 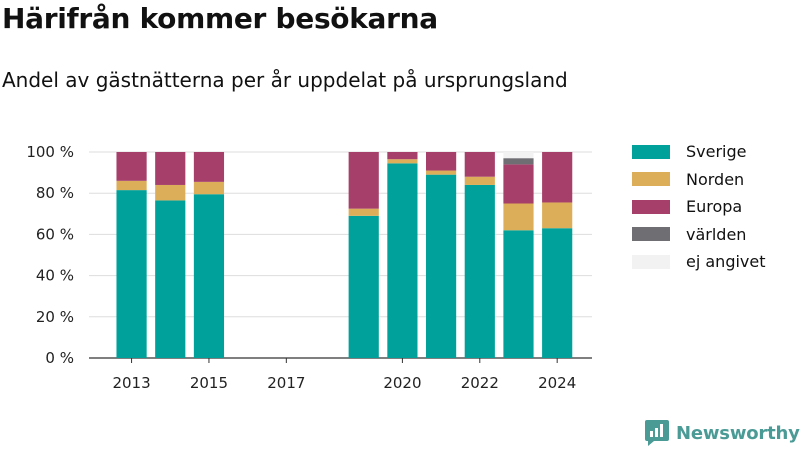 I want to click on legend-item-ej-angivet: ej angivet, so click(x=699, y=262).